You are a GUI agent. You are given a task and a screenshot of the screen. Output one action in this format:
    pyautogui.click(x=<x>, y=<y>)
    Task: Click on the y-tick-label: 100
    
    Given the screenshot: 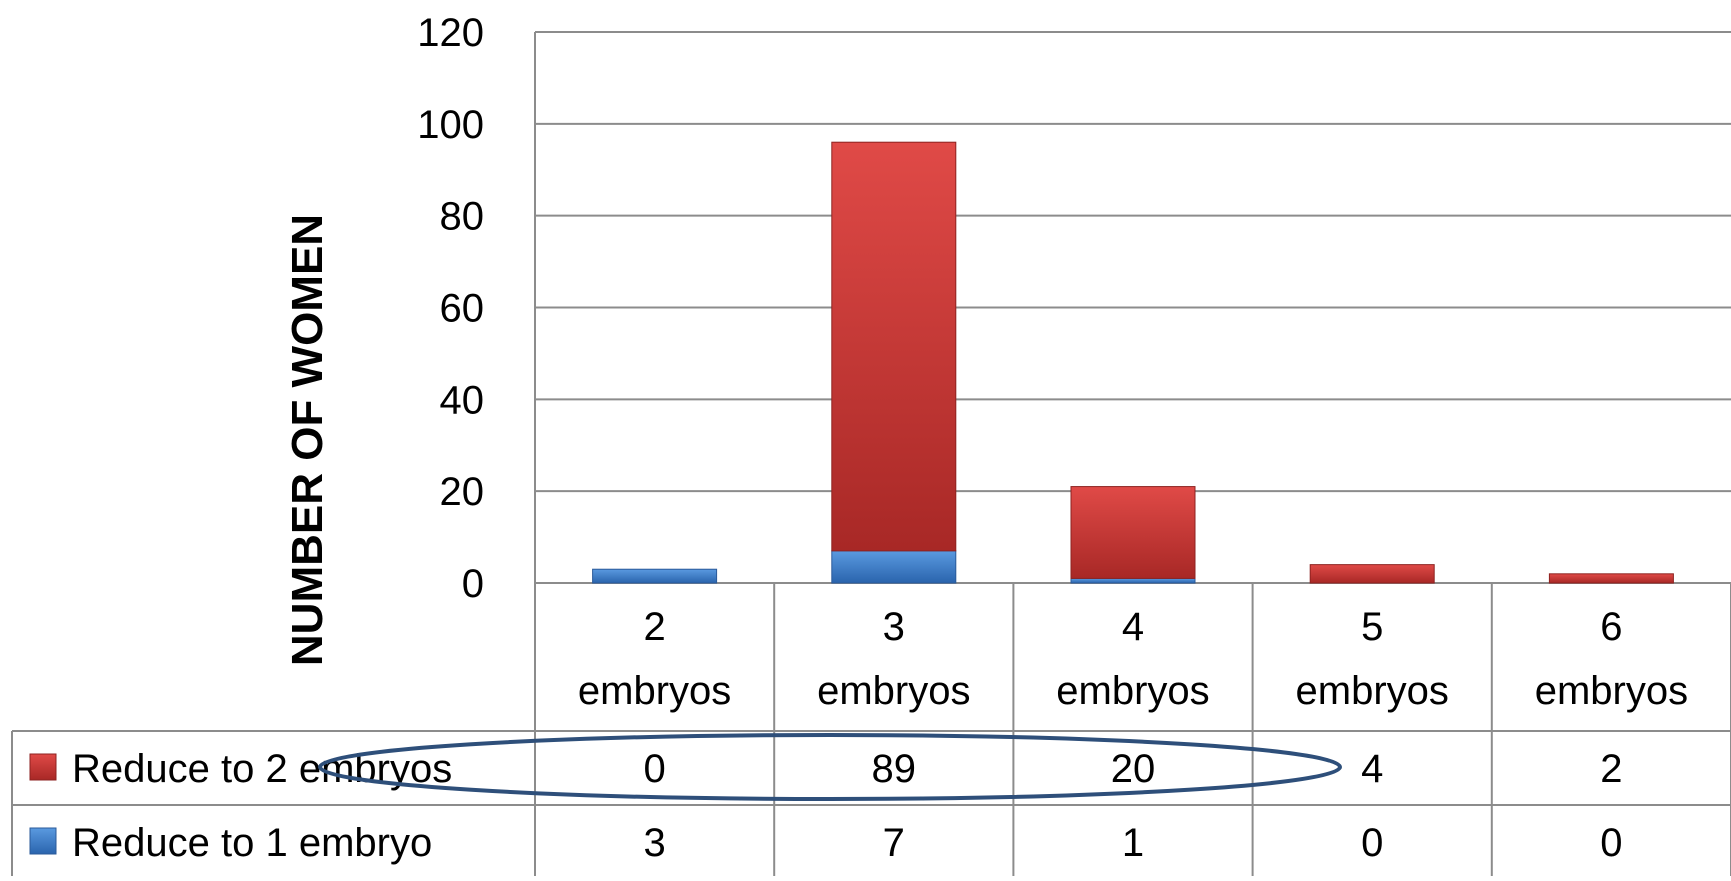 What is the action you would take?
    pyautogui.click(x=450, y=125)
    